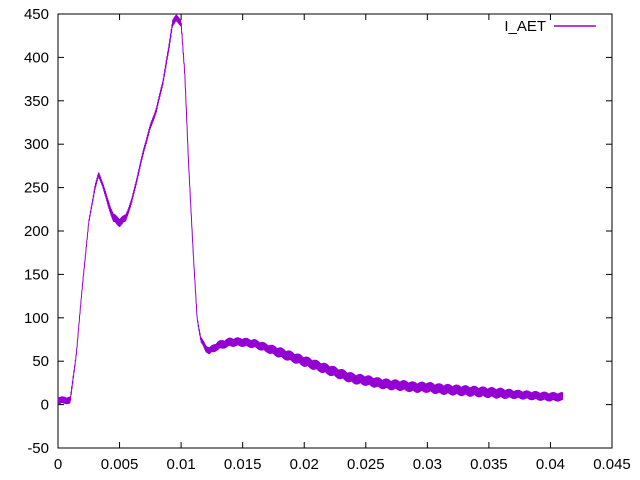 The width and height of the screenshot is (640, 480). Describe the element at coordinates (36, 101) in the screenshot. I see `y-tick-label: 350` at that location.